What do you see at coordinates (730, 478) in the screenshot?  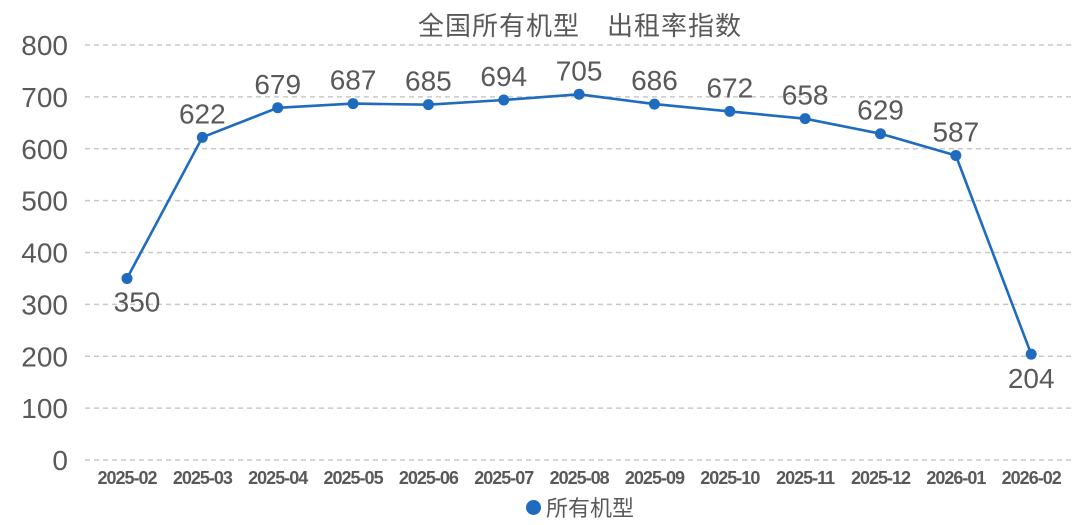 I see `x-axis-tick-label: 2025-10` at bounding box center [730, 478].